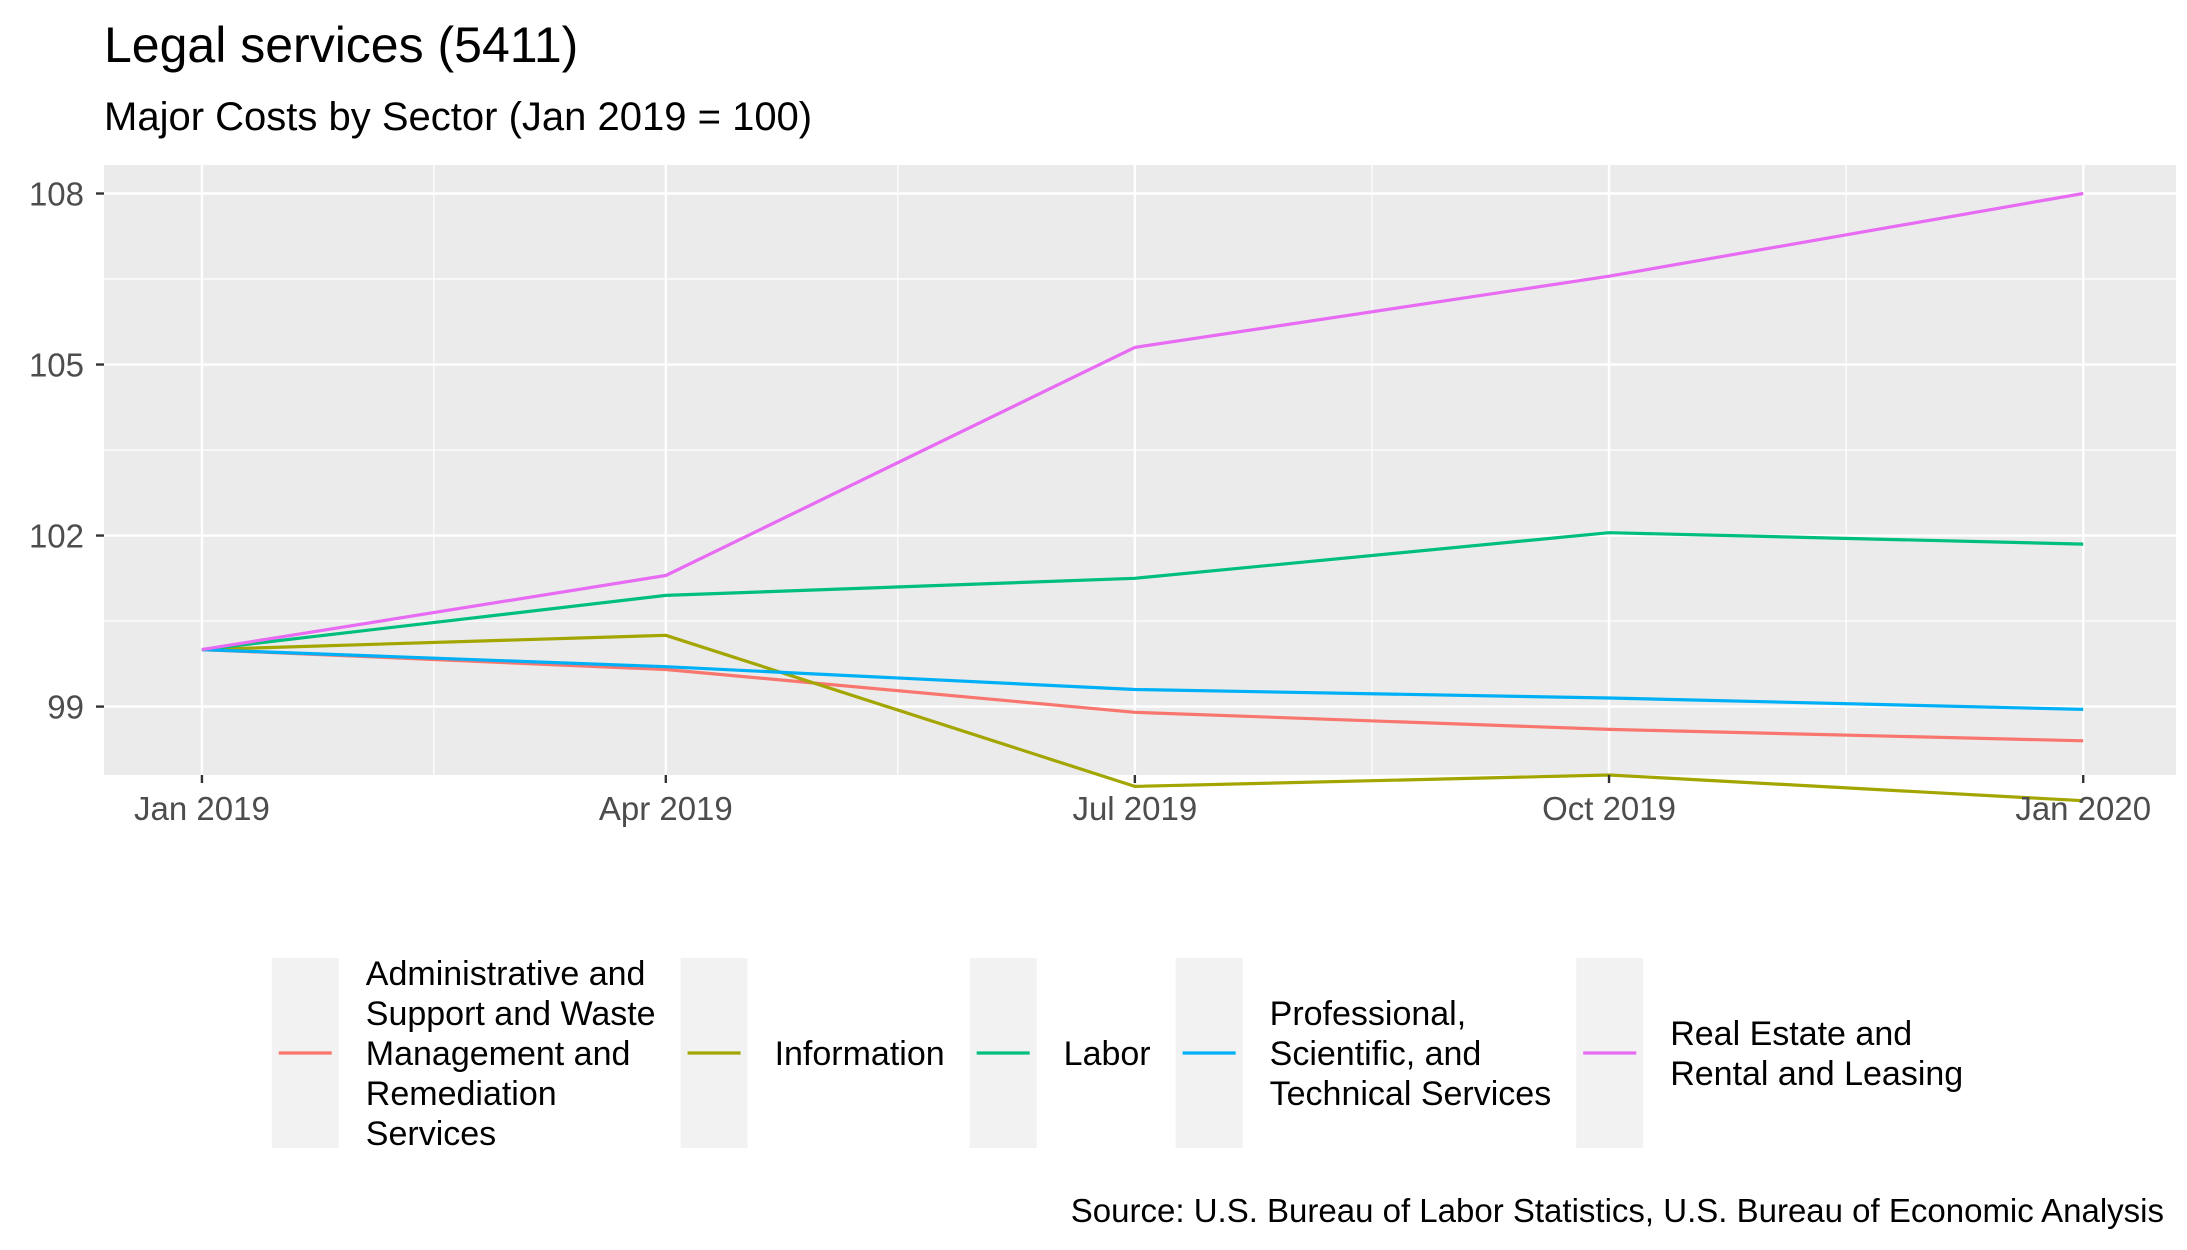  Describe the element at coordinates (511, 1014) in the screenshot. I see `legend-label: Support and Waste` at that location.